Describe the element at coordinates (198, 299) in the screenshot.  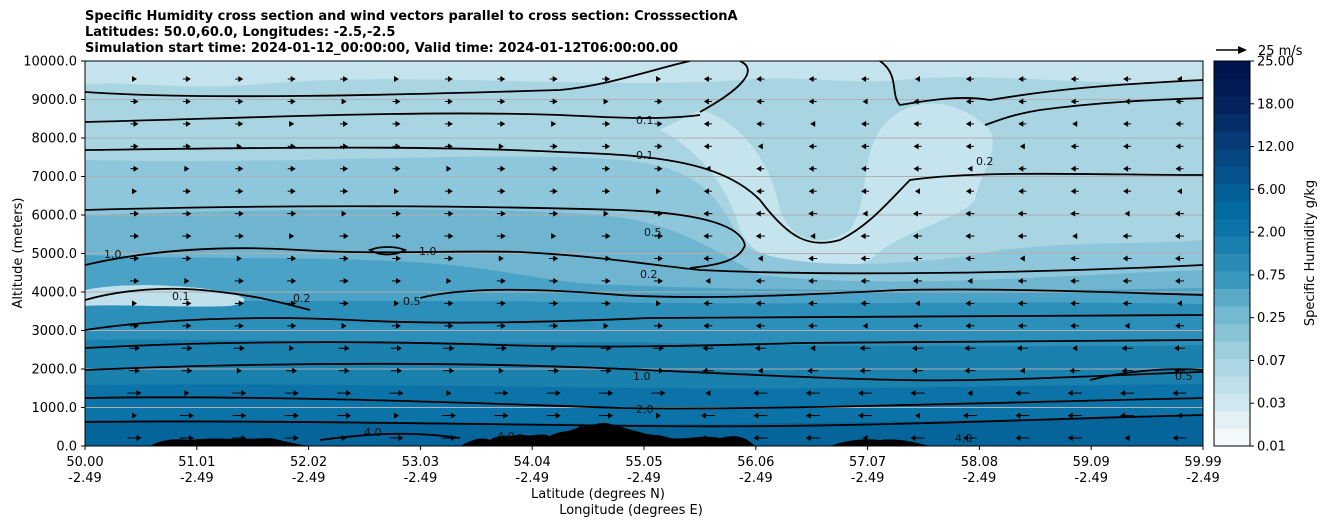
I see `contour-line` at that location.